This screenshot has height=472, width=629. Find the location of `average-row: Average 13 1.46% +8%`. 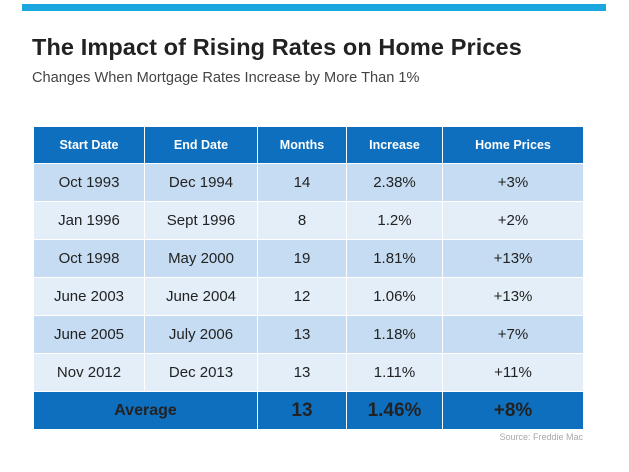

average-row: Average 13 1.46% +8% is located at coordinates (308, 410).